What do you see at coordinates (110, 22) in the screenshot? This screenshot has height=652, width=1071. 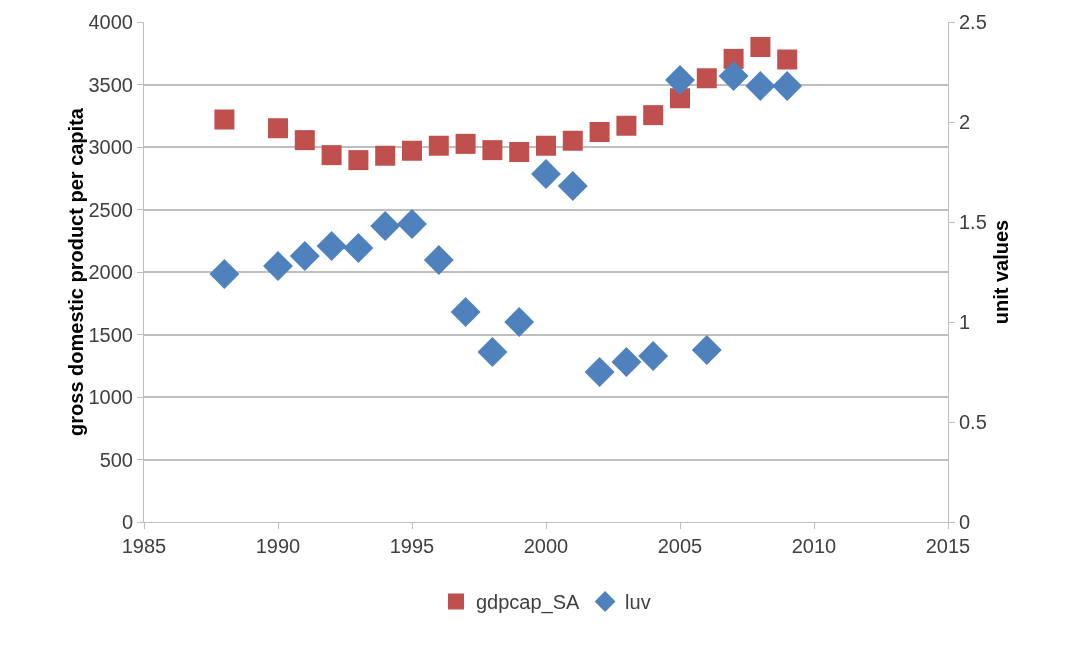 I see `y-tick-label: 4000` at bounding box center [110, 22].